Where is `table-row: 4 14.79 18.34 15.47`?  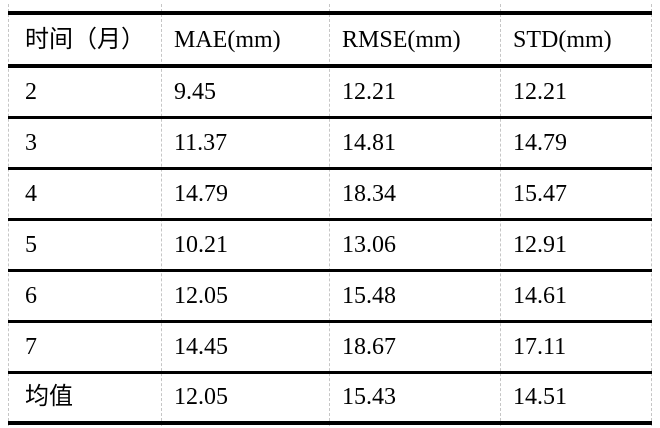
table-row: 4 14.79 18.34 15.47 is located at coordinates (330, 193).